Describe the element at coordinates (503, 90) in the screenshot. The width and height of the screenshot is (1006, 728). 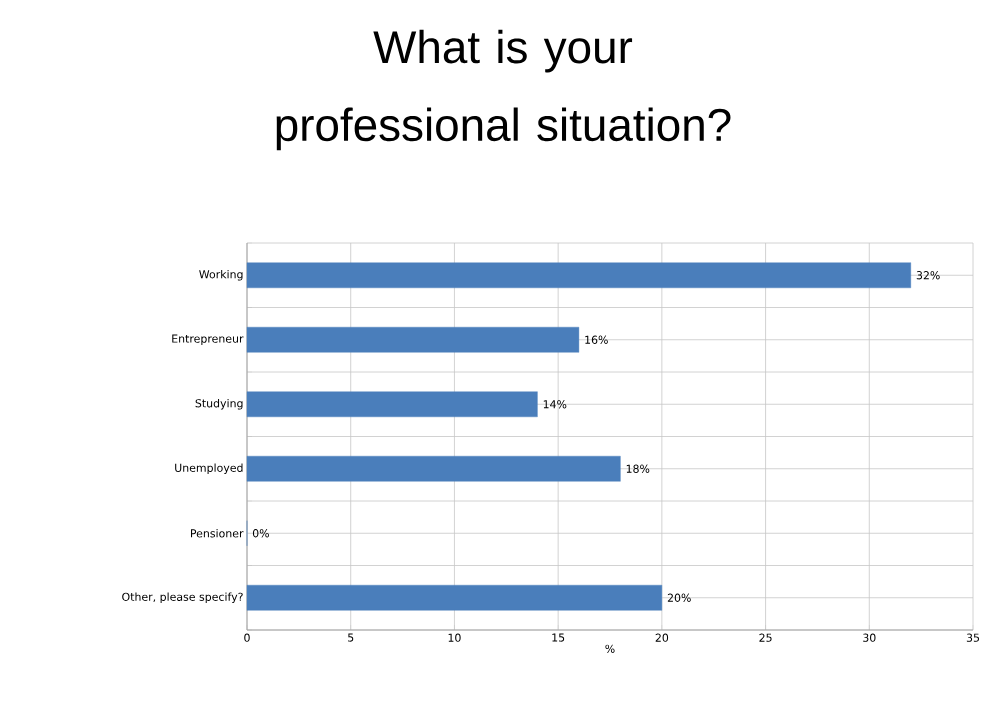
I see `chart-title: What is your professional situation?` at that location.